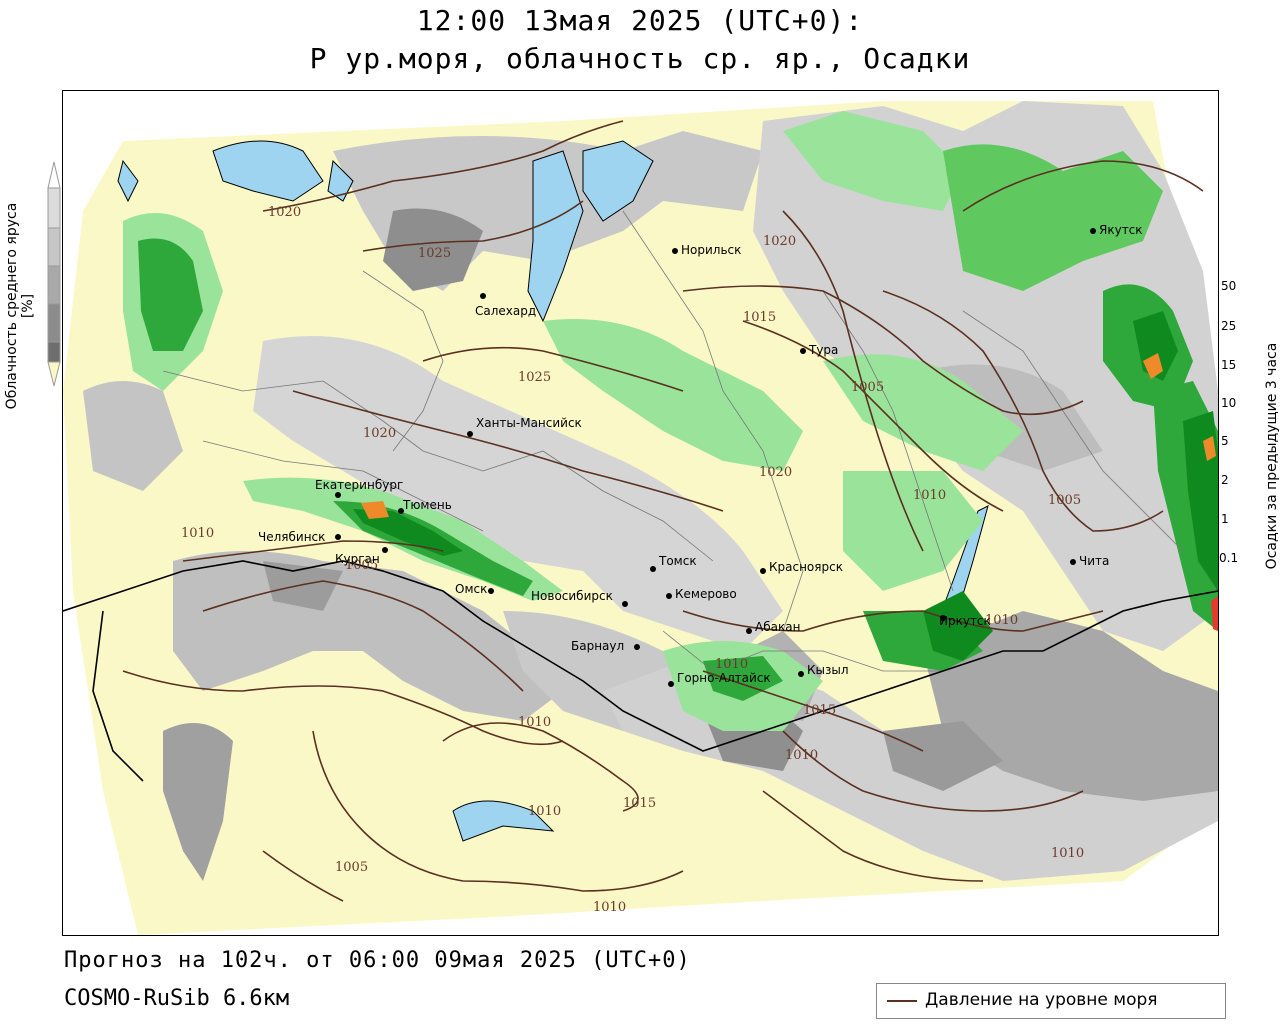  Describe the element at coordinates (828, 670) in the screenshot. I see `city-label: Кызыл` at that location.